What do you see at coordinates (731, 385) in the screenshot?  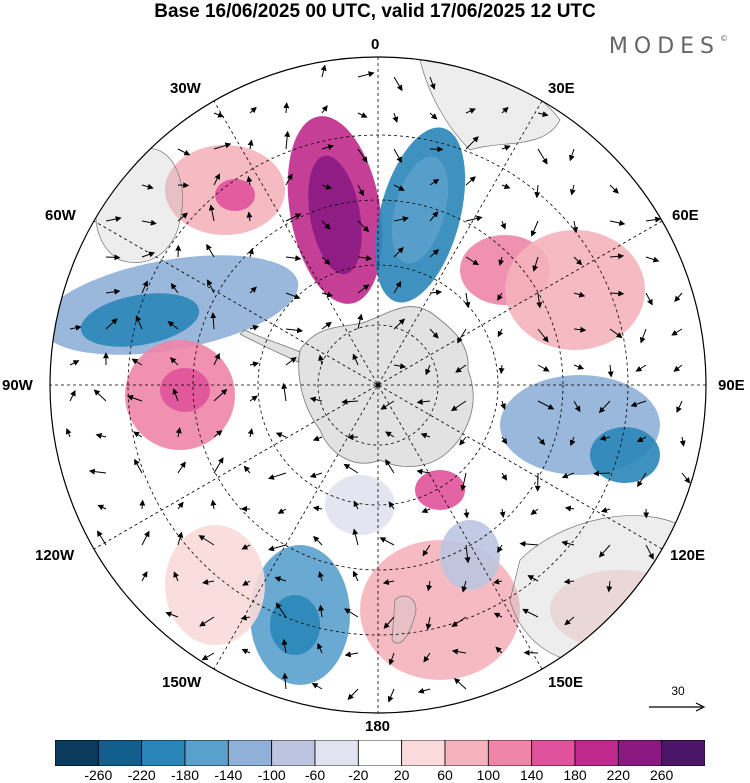 I see `lon-label-90e: 90E` at bounding box center [731, 385].